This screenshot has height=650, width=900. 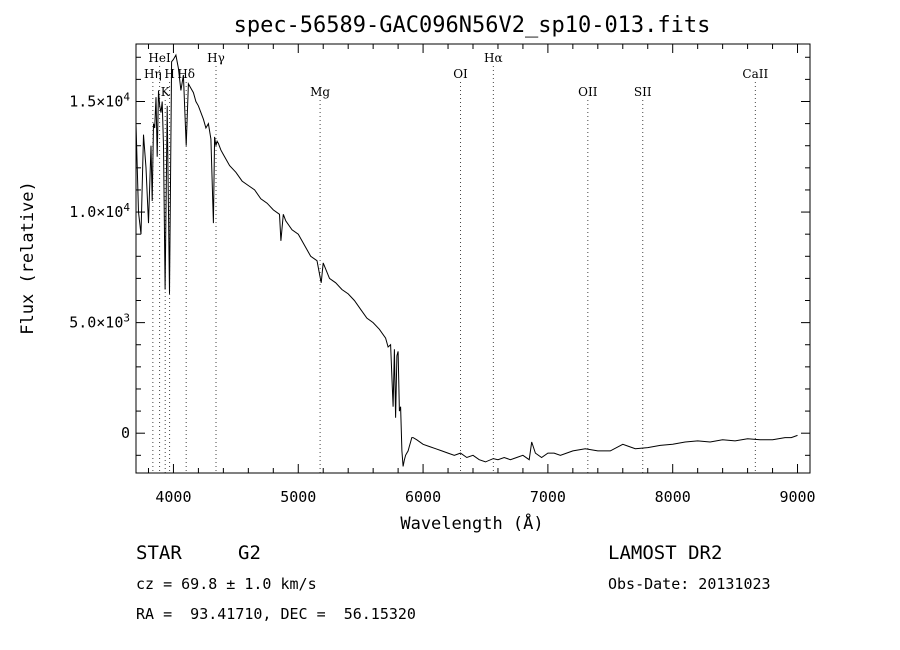 What do you see at coordinates (423, 497) in the screenshot?
I see `x-tick-label: 6000` at bounding box center [423, 497].